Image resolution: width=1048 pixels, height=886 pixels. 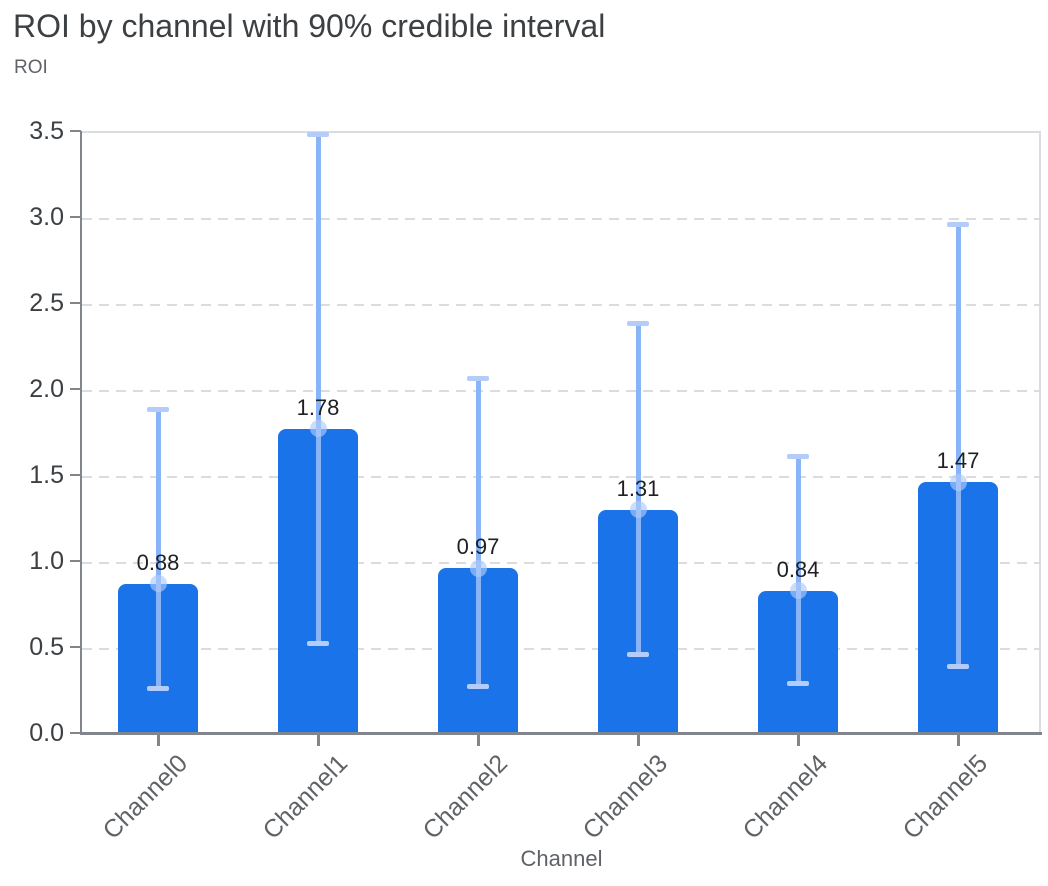 I want to click on y-tick-label: 1.5, so click(x=46, y=475).